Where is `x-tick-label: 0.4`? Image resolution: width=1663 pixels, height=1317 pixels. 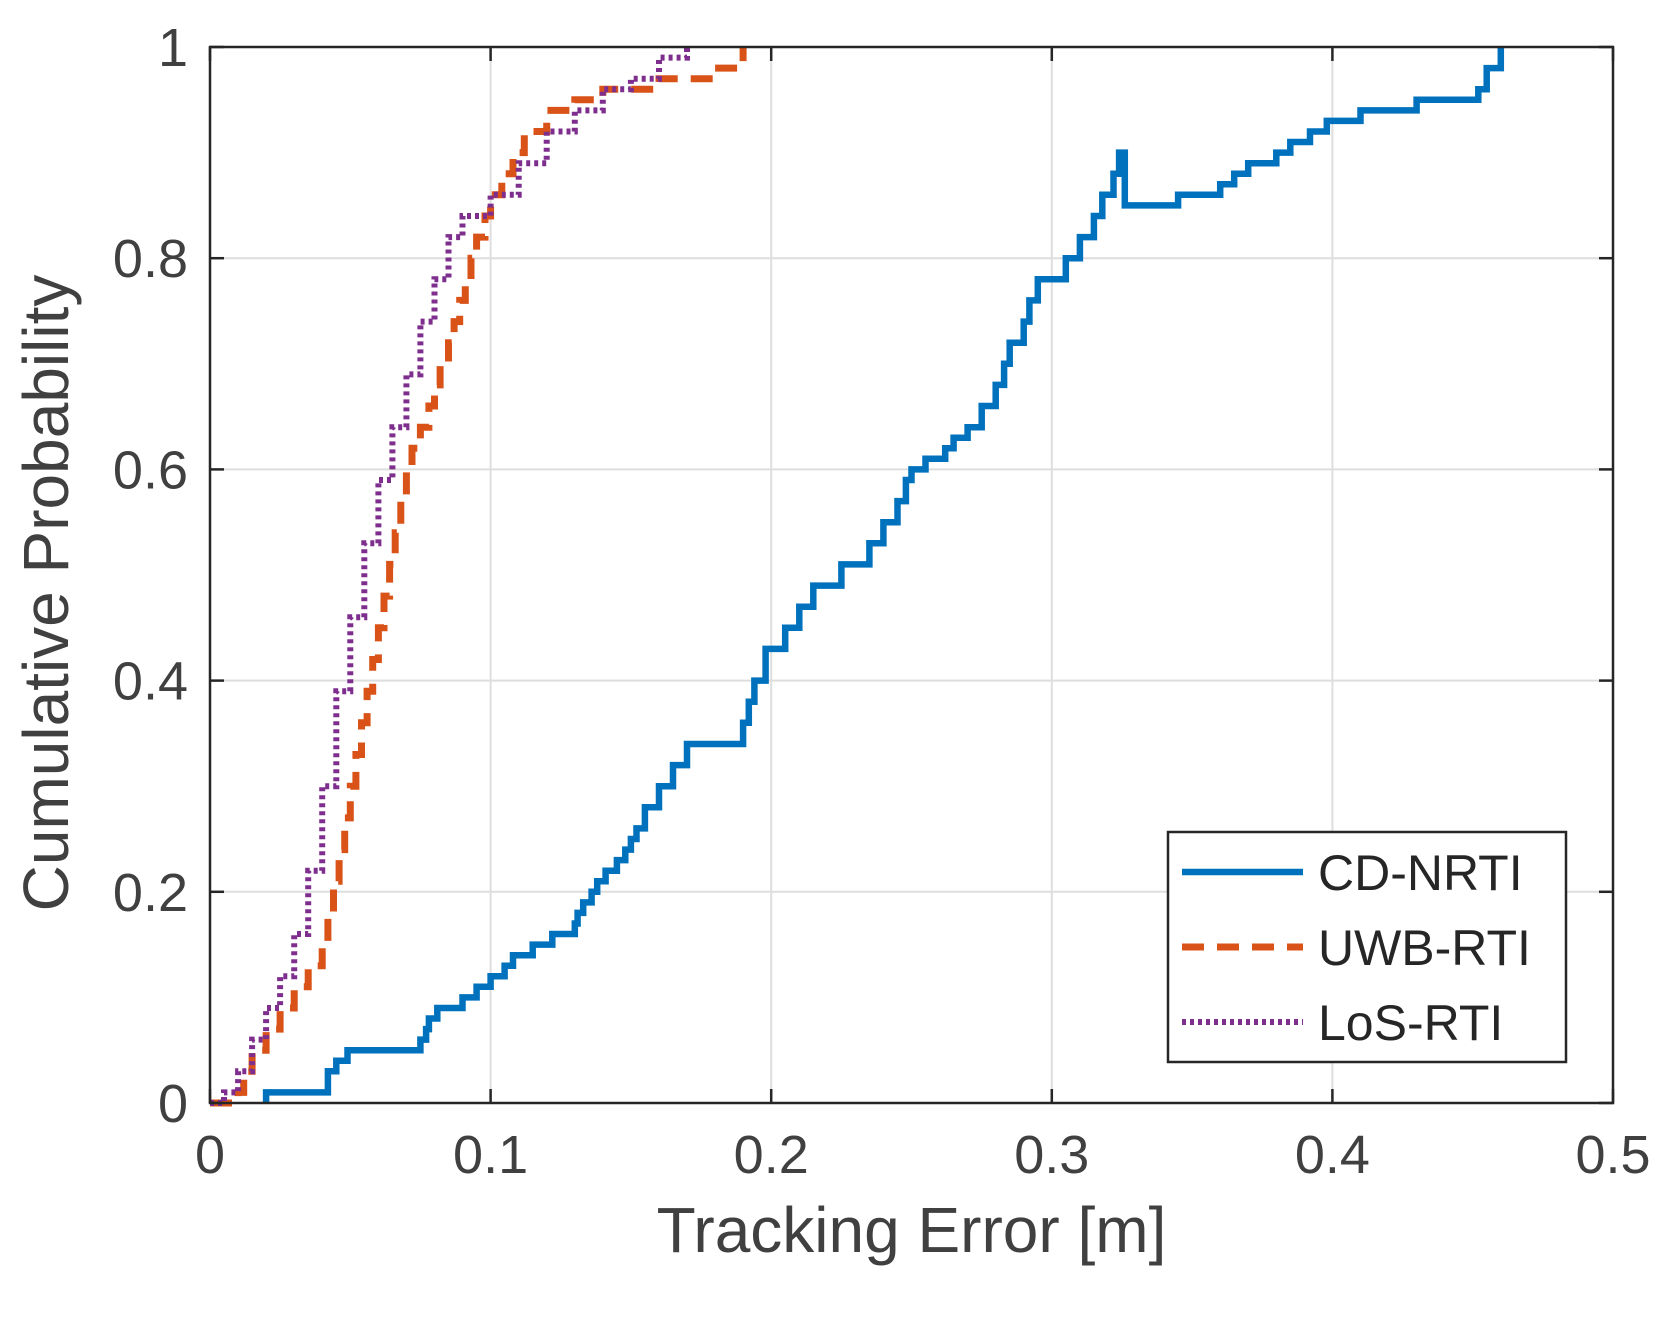
x-tick-label: 0.4 is located at coordinates (1332, 1155).